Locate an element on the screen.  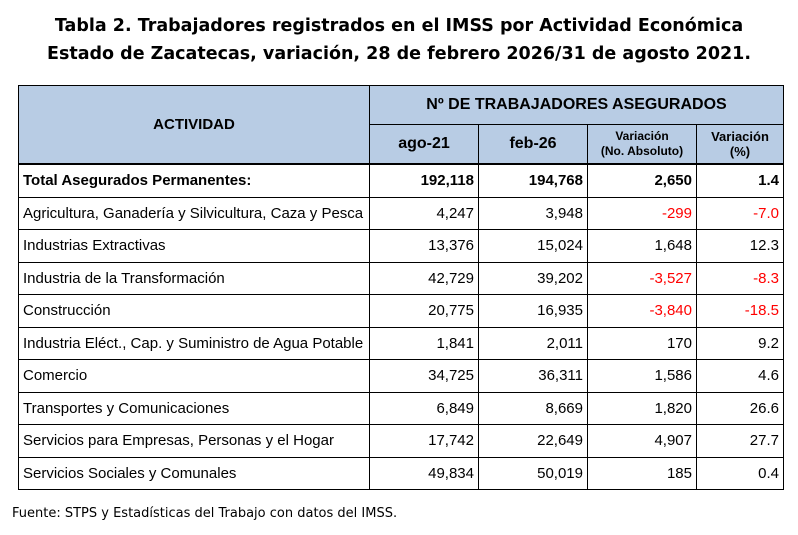
cell-p: -7.0 is located at coordinates (740, 213).